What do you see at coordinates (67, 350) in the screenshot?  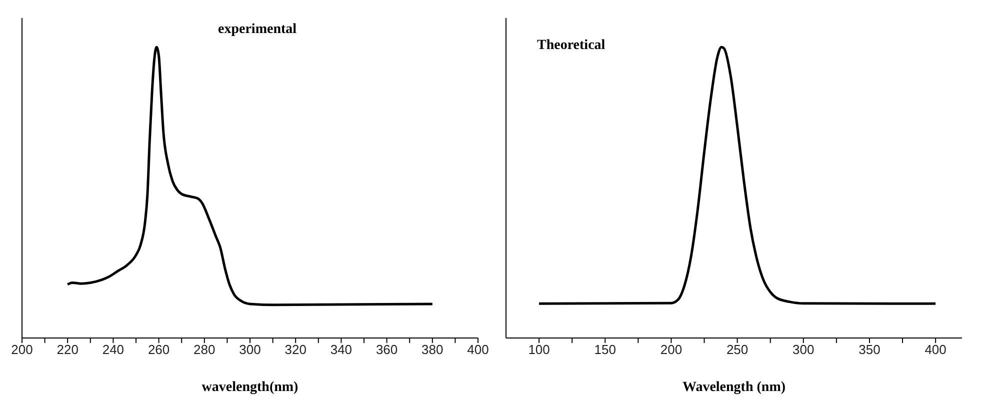 I see `x-tick-label: 220` at bounding box center [67, 350].